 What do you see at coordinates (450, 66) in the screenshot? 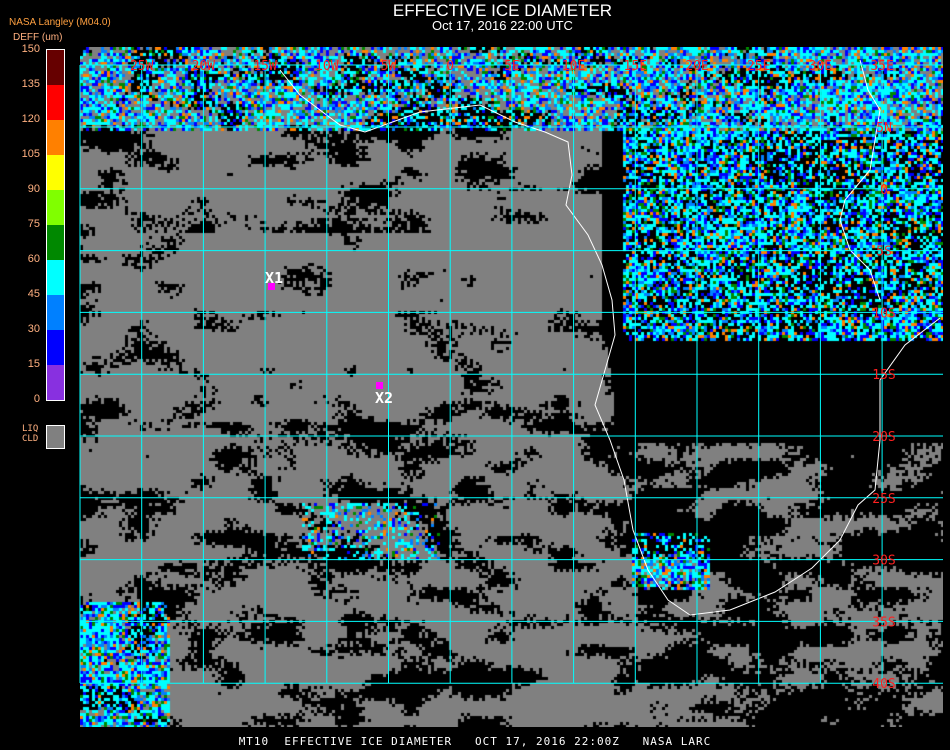
I see `longitude-label: 0` at bounding box center [450, 66].